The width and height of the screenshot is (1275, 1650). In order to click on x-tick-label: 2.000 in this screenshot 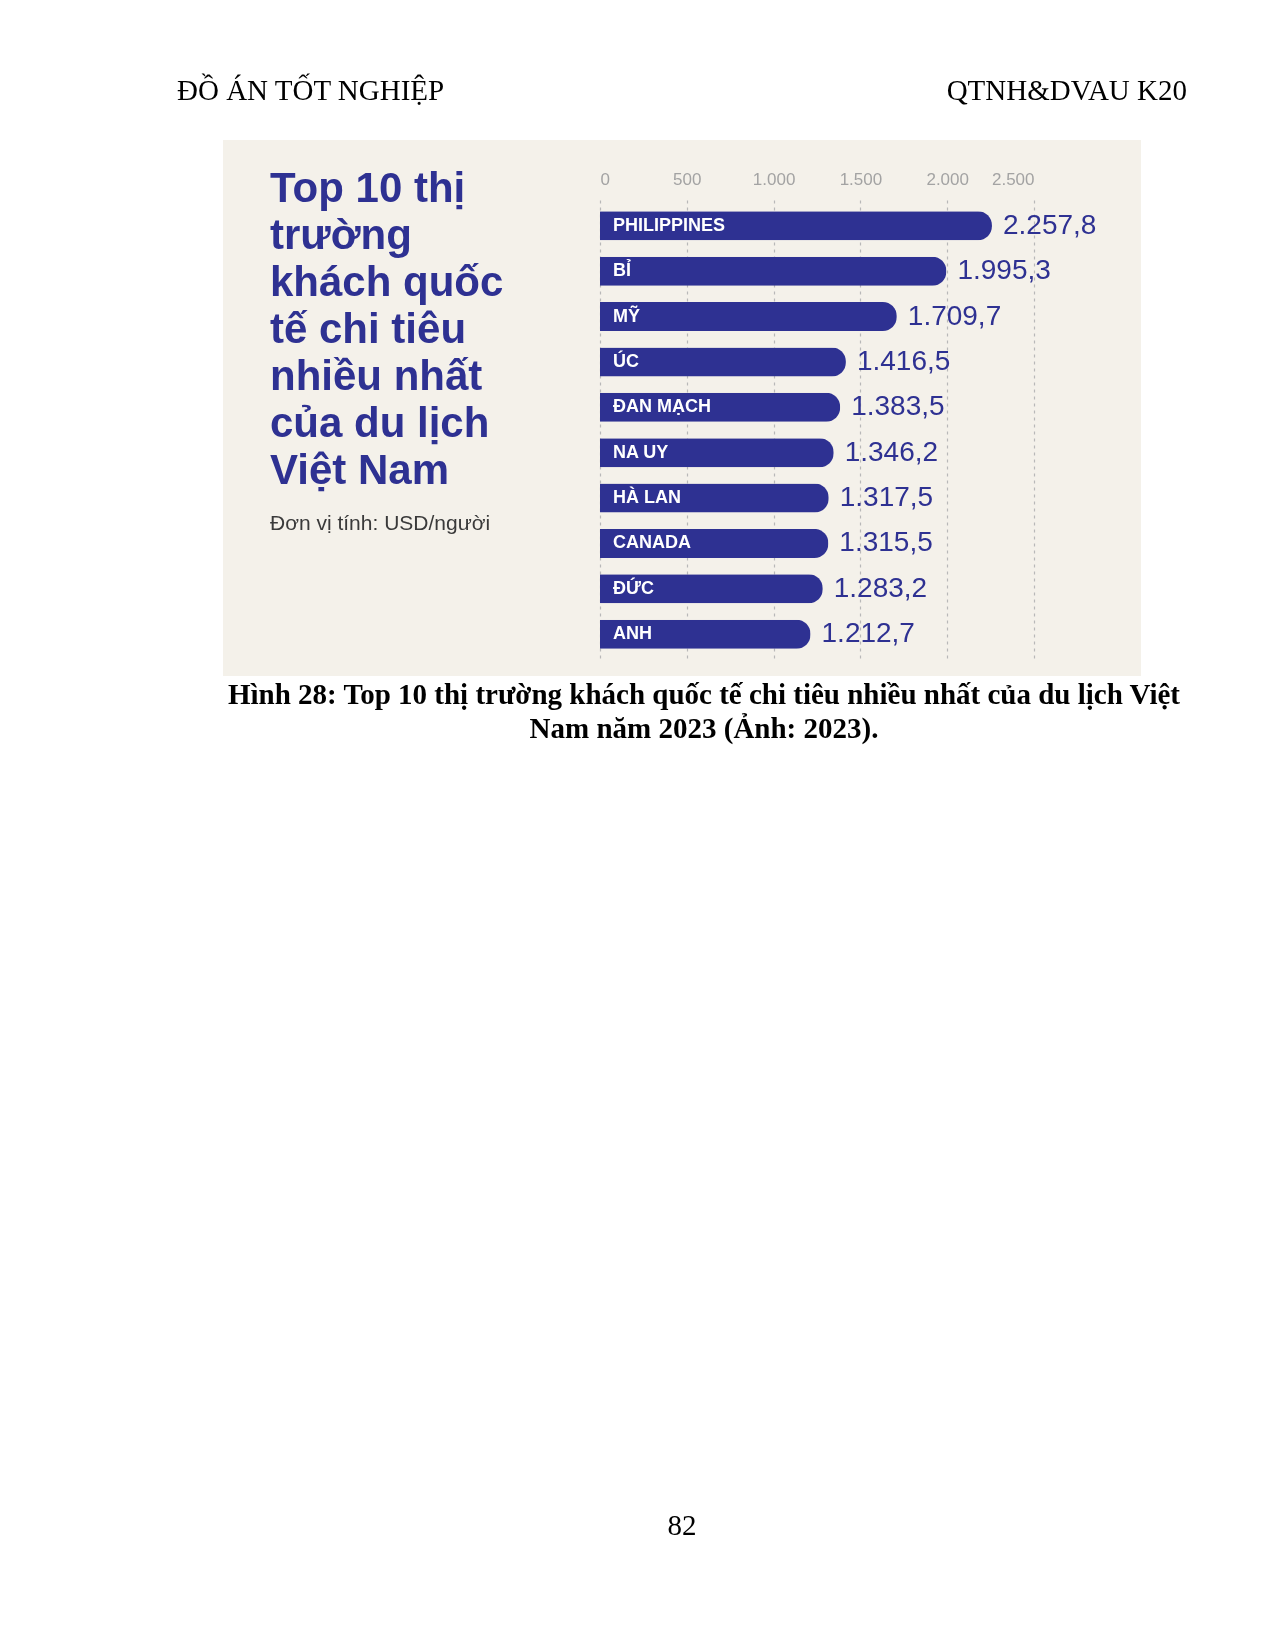, I will do `click(947, 179)`.